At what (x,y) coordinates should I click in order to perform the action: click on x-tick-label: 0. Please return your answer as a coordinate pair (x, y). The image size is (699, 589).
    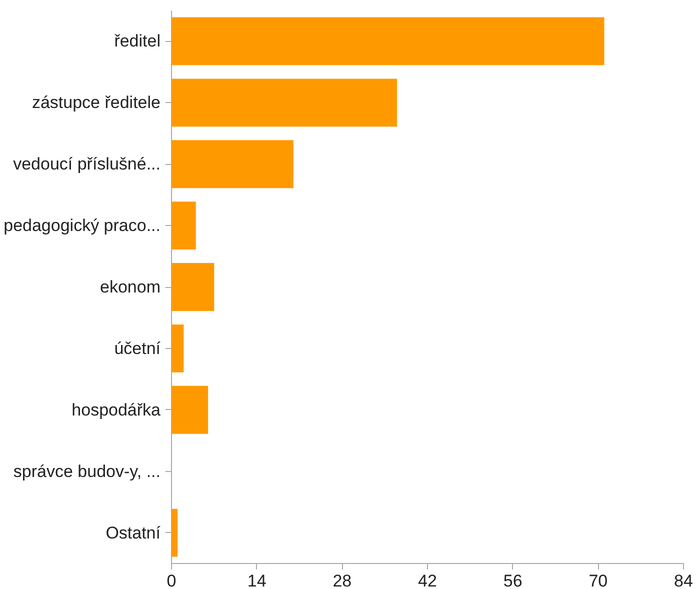
    Looking at the image, I should click on (171, 580).